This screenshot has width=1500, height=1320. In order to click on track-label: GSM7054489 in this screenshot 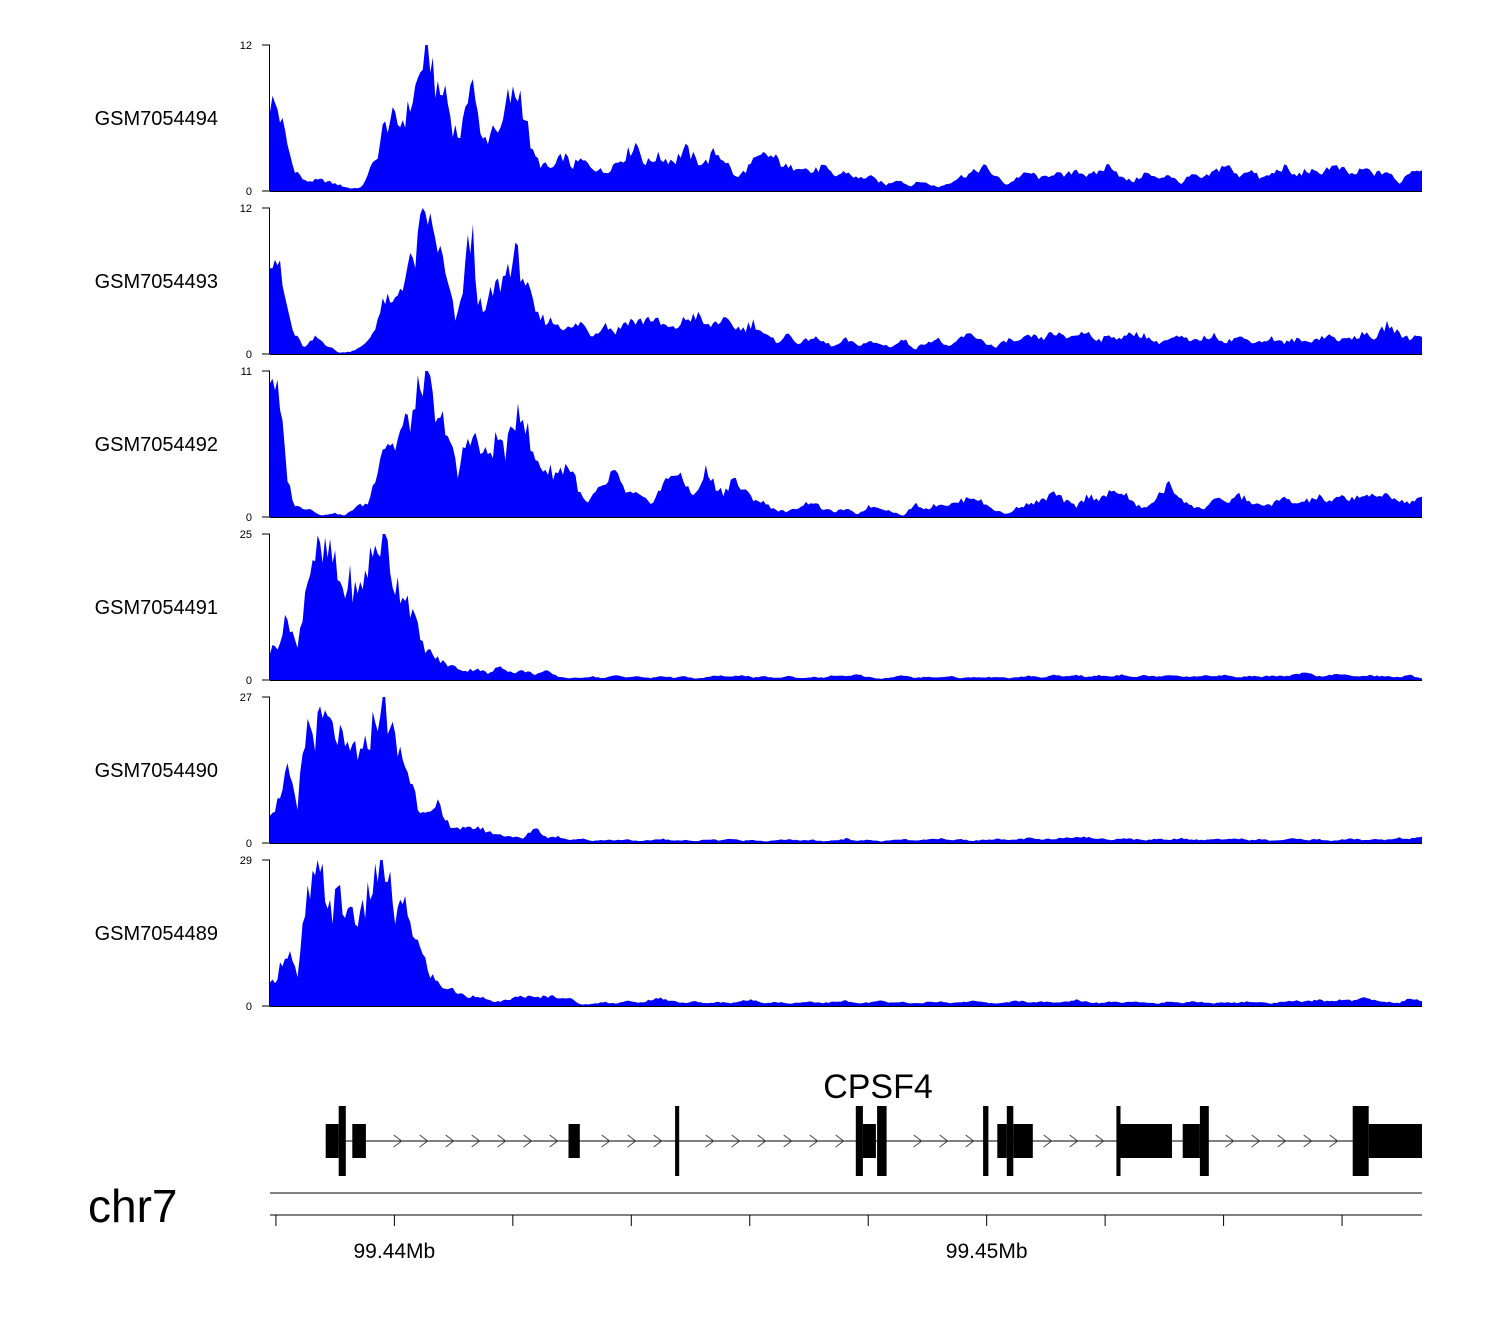, I will do `click(156, 934)`.